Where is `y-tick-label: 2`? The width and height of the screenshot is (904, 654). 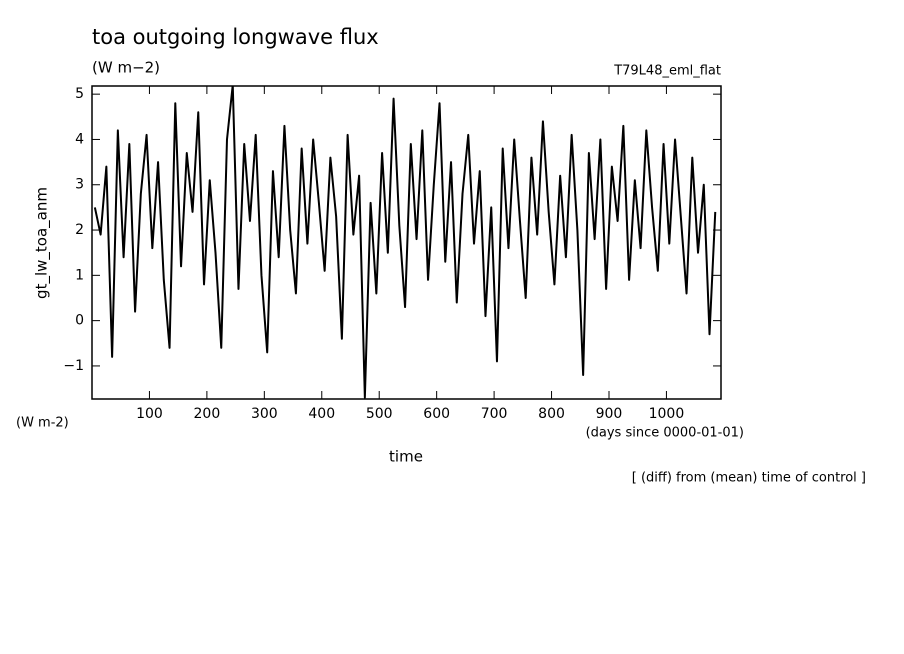 y-tick-label: 2 is located at coordinates (79, 230).